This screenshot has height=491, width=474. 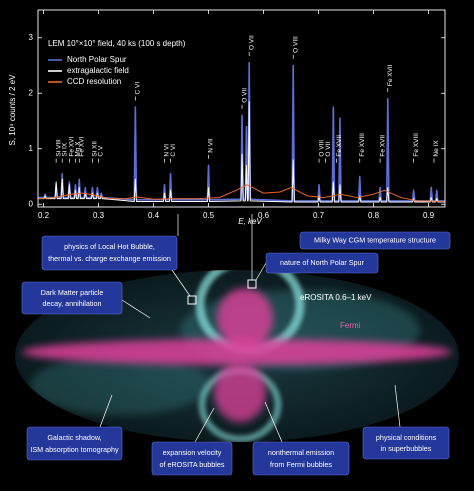 What do you see at coordinates (406, 437) in the screenshot?
I see `callout-text: physical conditions` at bounding box center [406, 437].